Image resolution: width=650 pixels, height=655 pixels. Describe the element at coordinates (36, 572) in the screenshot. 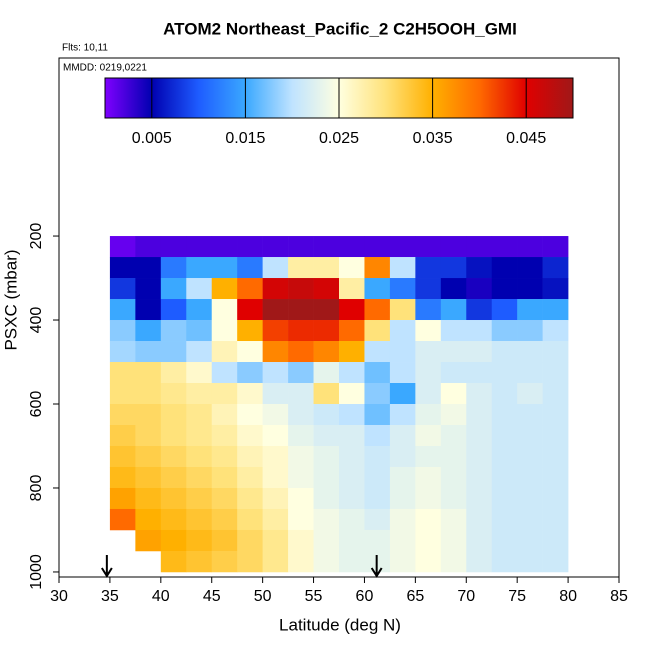

I see `y-tick-label: 1000` at that location.